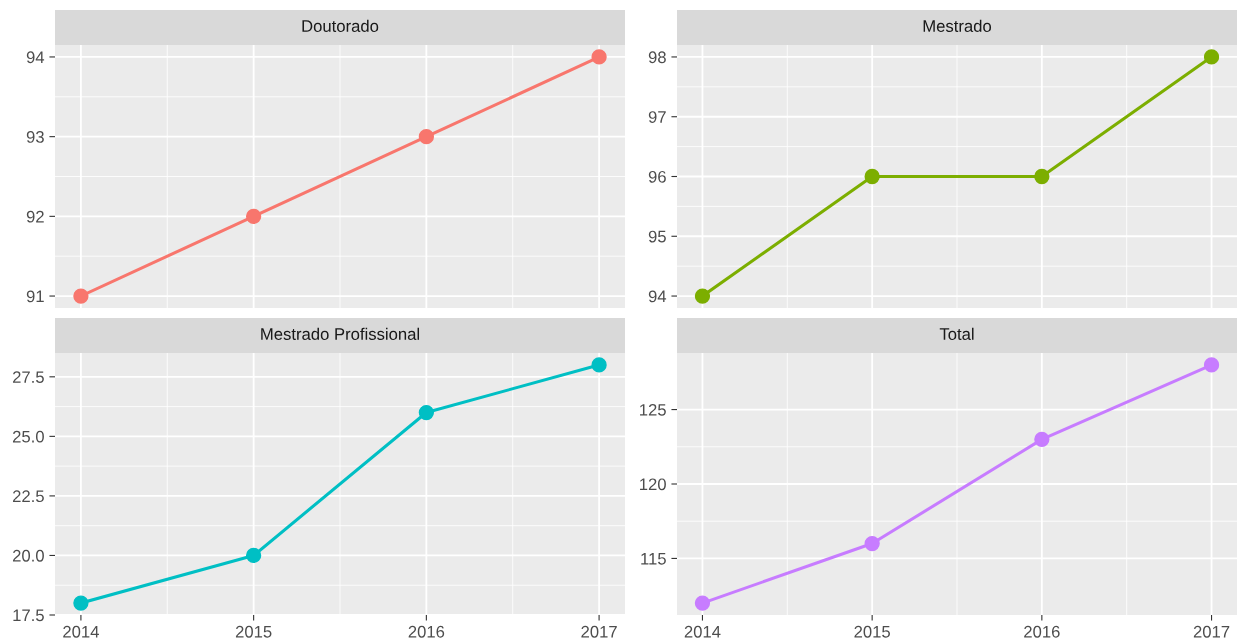  I want to click on y-tick-label: 27.5, so click(28, 377).